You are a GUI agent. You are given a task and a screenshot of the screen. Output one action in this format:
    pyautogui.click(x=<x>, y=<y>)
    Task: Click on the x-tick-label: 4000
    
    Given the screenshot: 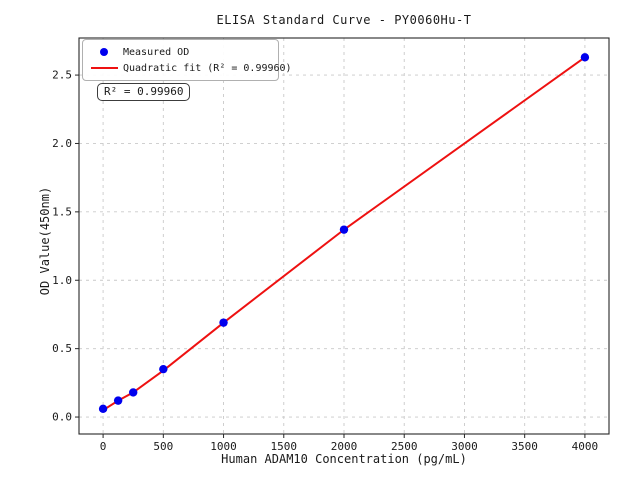 What is the action you would take?
    pyautogui.click(x=585, y=446)
    